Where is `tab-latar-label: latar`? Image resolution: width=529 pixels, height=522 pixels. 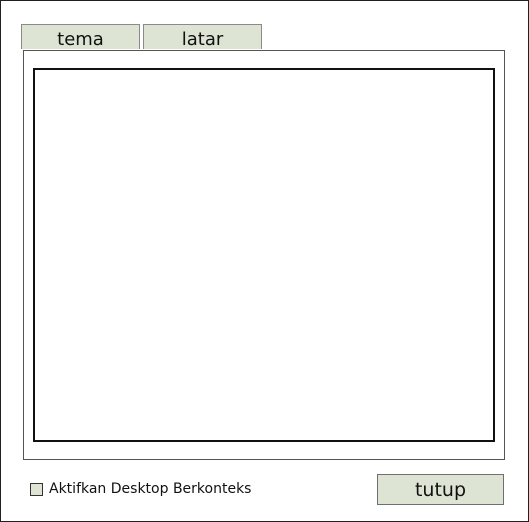 tab-latar-label: latar is located at coordinates (202, 39).